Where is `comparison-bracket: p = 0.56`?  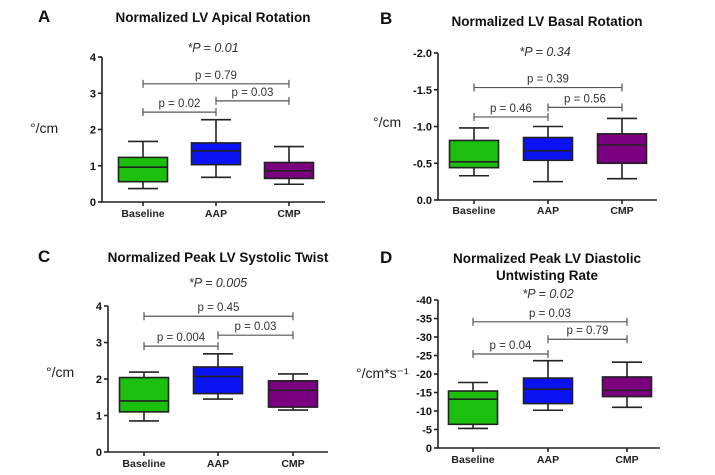 comparison-bracket: p = 0.56 is located at coordinates (585, 102).